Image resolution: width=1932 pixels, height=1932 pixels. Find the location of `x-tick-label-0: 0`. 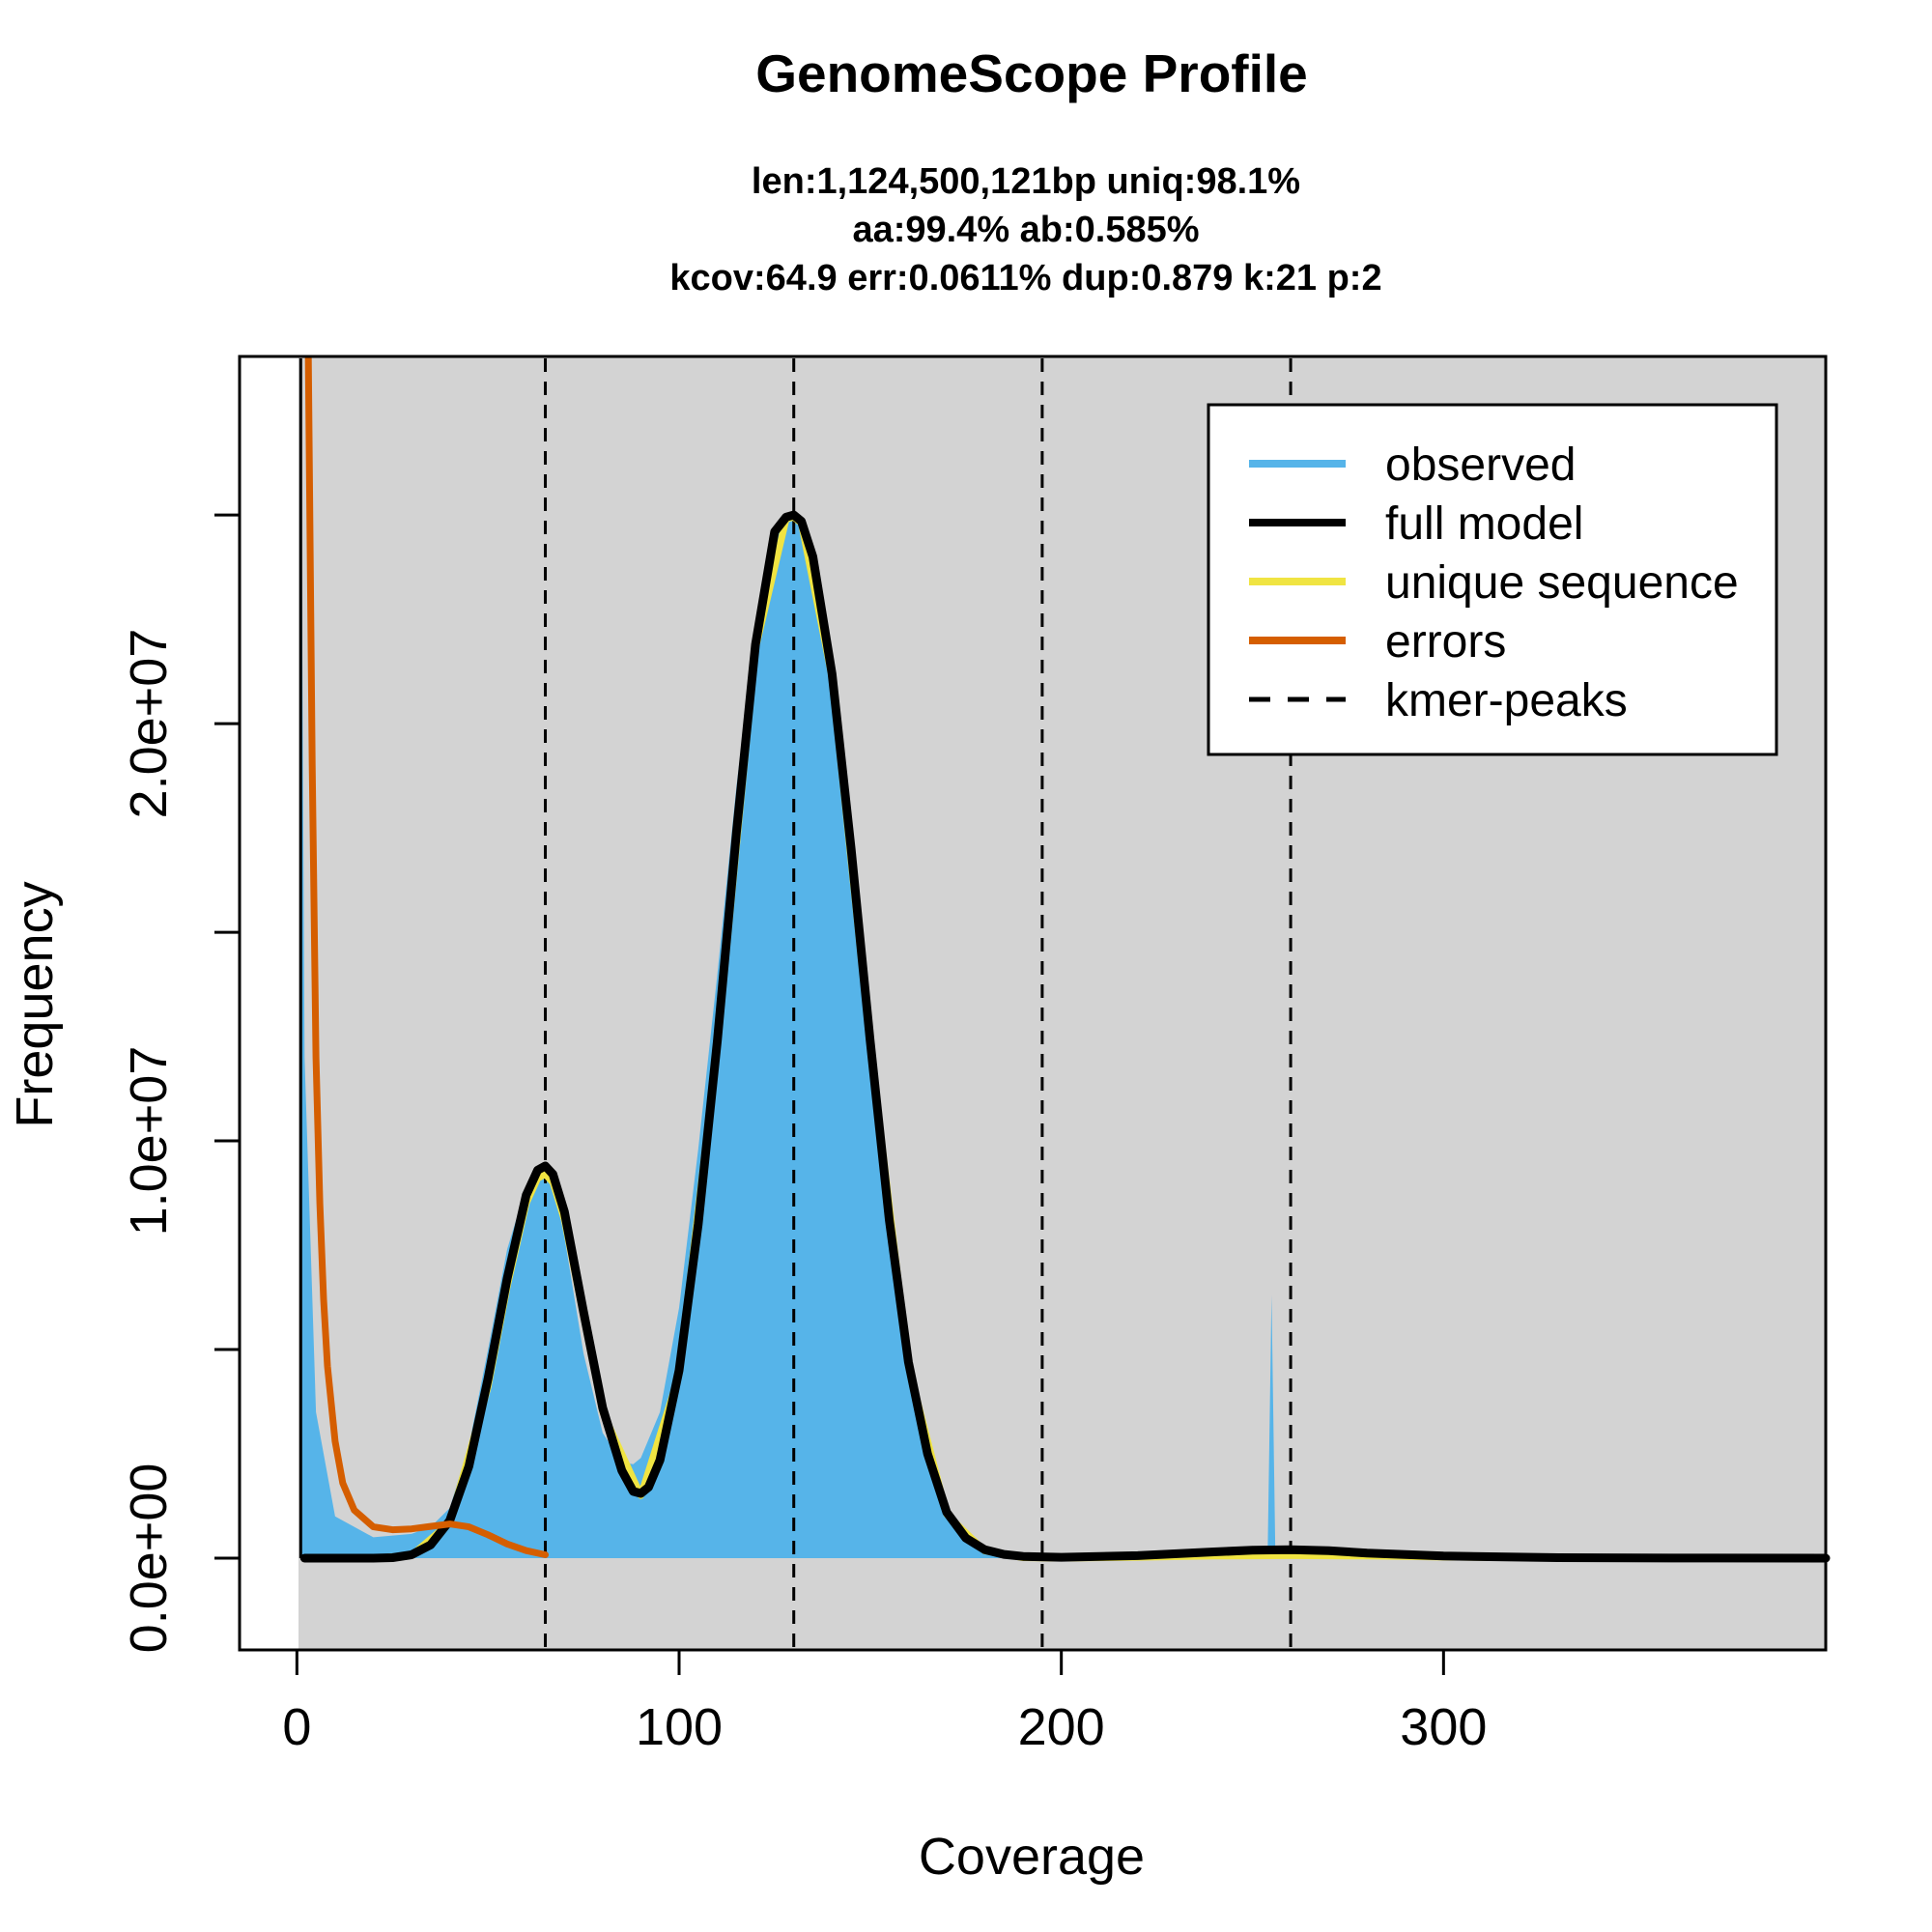

x-tick-label-0: 0 is located at coordinates (296, 1727).